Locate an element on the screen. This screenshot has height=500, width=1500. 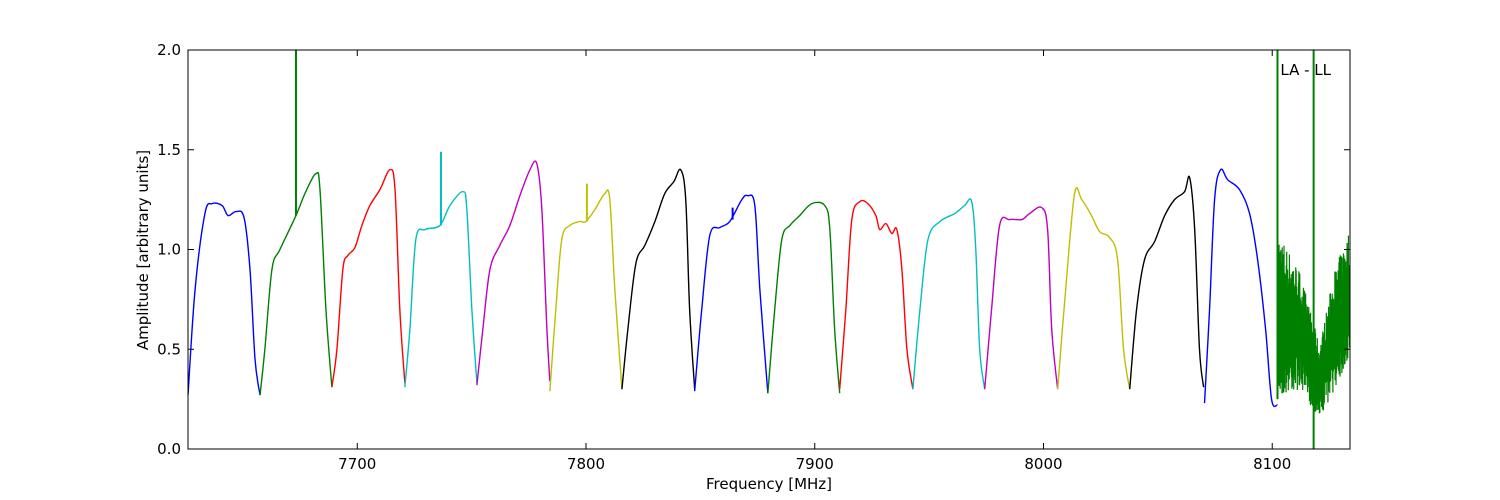
x-tick-label: 7900 is located at coordinates (815, 464).